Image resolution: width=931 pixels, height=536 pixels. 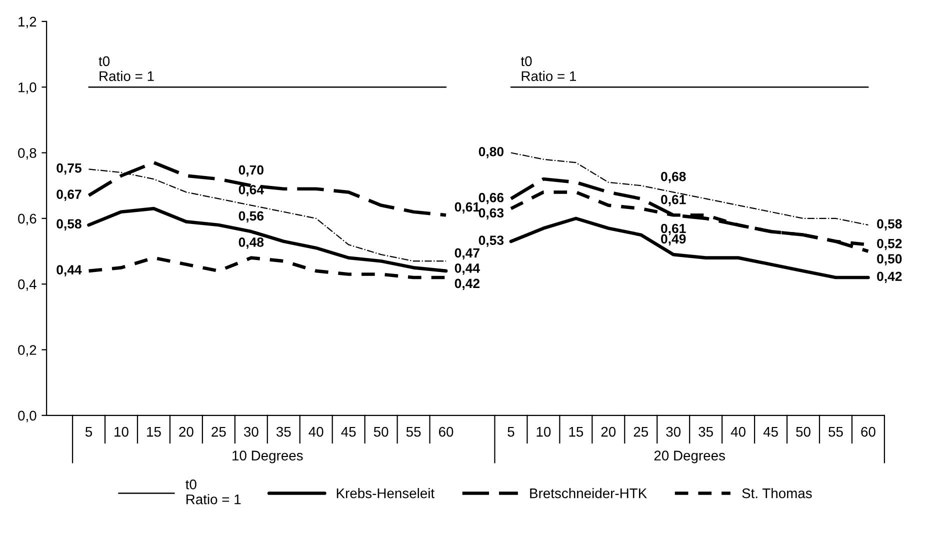 I want to click on data-label: 0,53, so click(x=491, y=241).